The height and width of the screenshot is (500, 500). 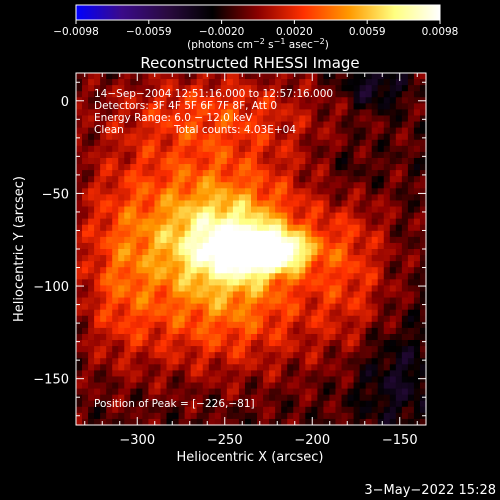 I want to click on colorbar-tick-label: −0.0059, so click(x=149, y=32).